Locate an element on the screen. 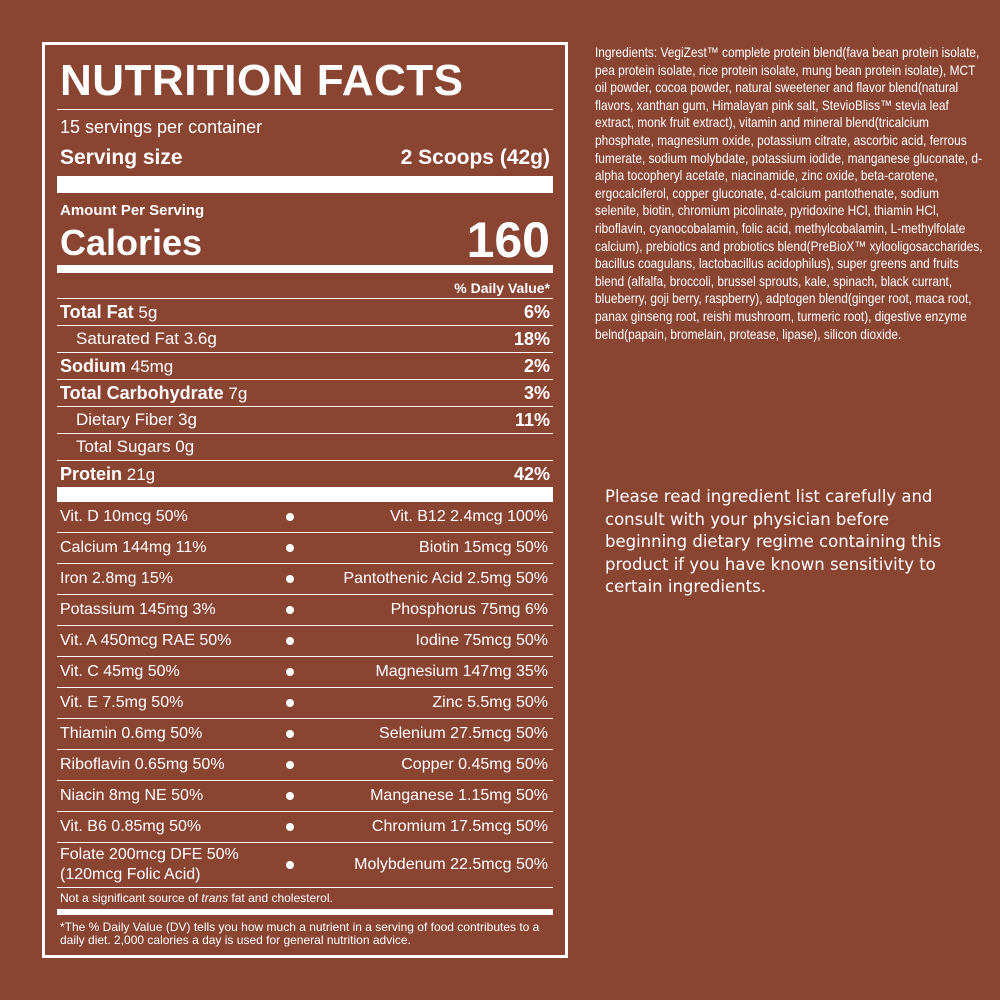 This screenshot has height=1000, width=1000. nutrient-amount: 0g is located at coordinates (185, 446).